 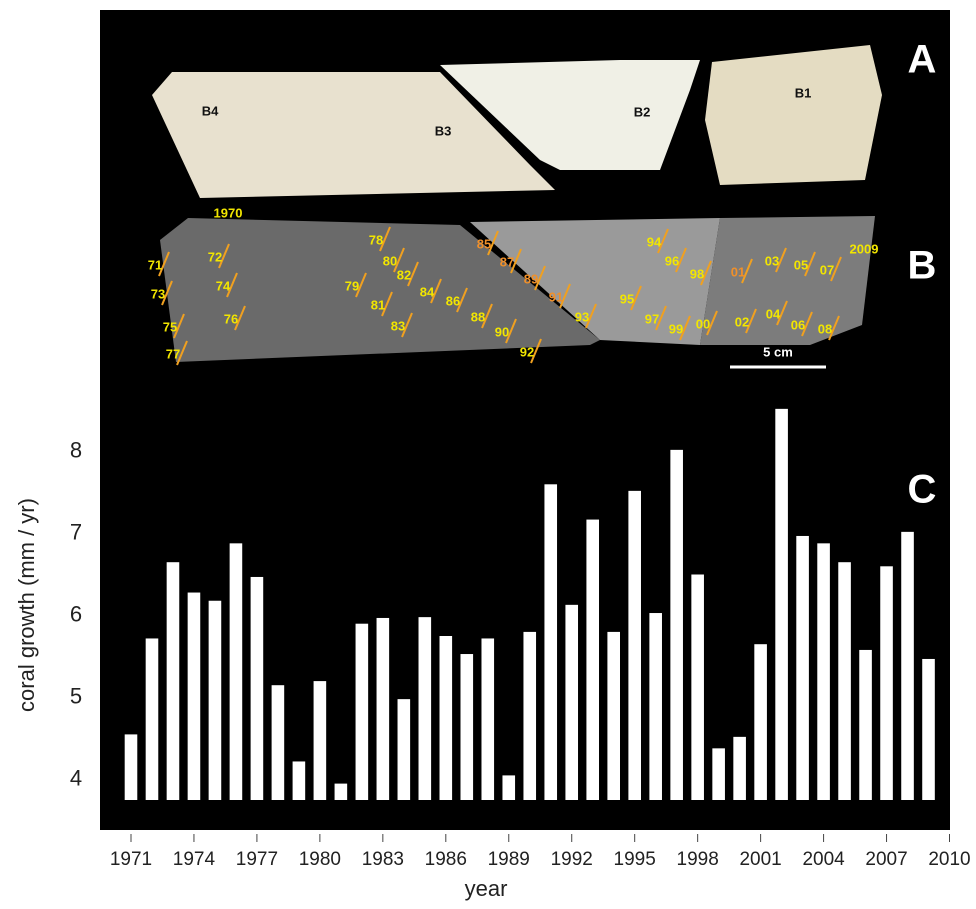 What do you see at coordinates (798, 324) in the screenshot?
I see `year-label: 06` at bounding box center [798, 324].